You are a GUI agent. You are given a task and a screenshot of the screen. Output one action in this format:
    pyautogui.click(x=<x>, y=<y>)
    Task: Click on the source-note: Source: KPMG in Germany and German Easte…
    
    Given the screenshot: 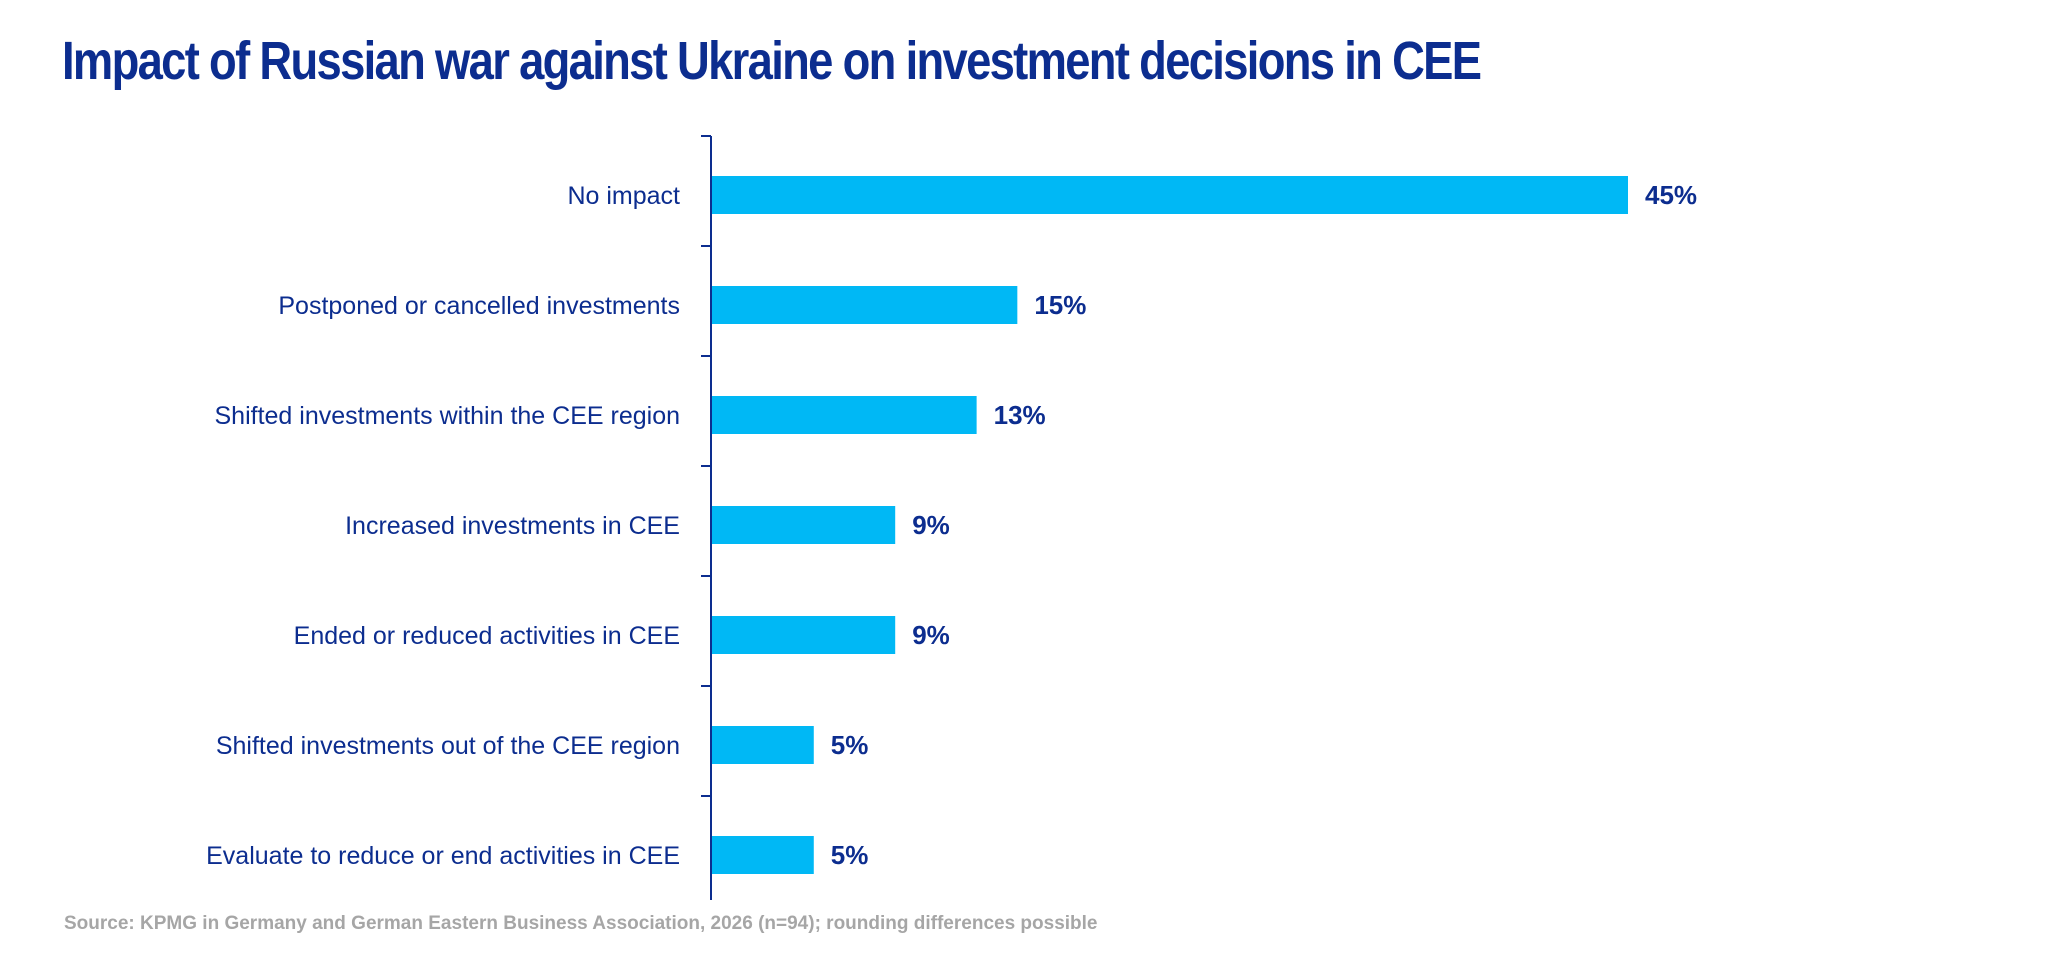 What is the action you would take?
    pyautogui.click(x=581, y=923)
    